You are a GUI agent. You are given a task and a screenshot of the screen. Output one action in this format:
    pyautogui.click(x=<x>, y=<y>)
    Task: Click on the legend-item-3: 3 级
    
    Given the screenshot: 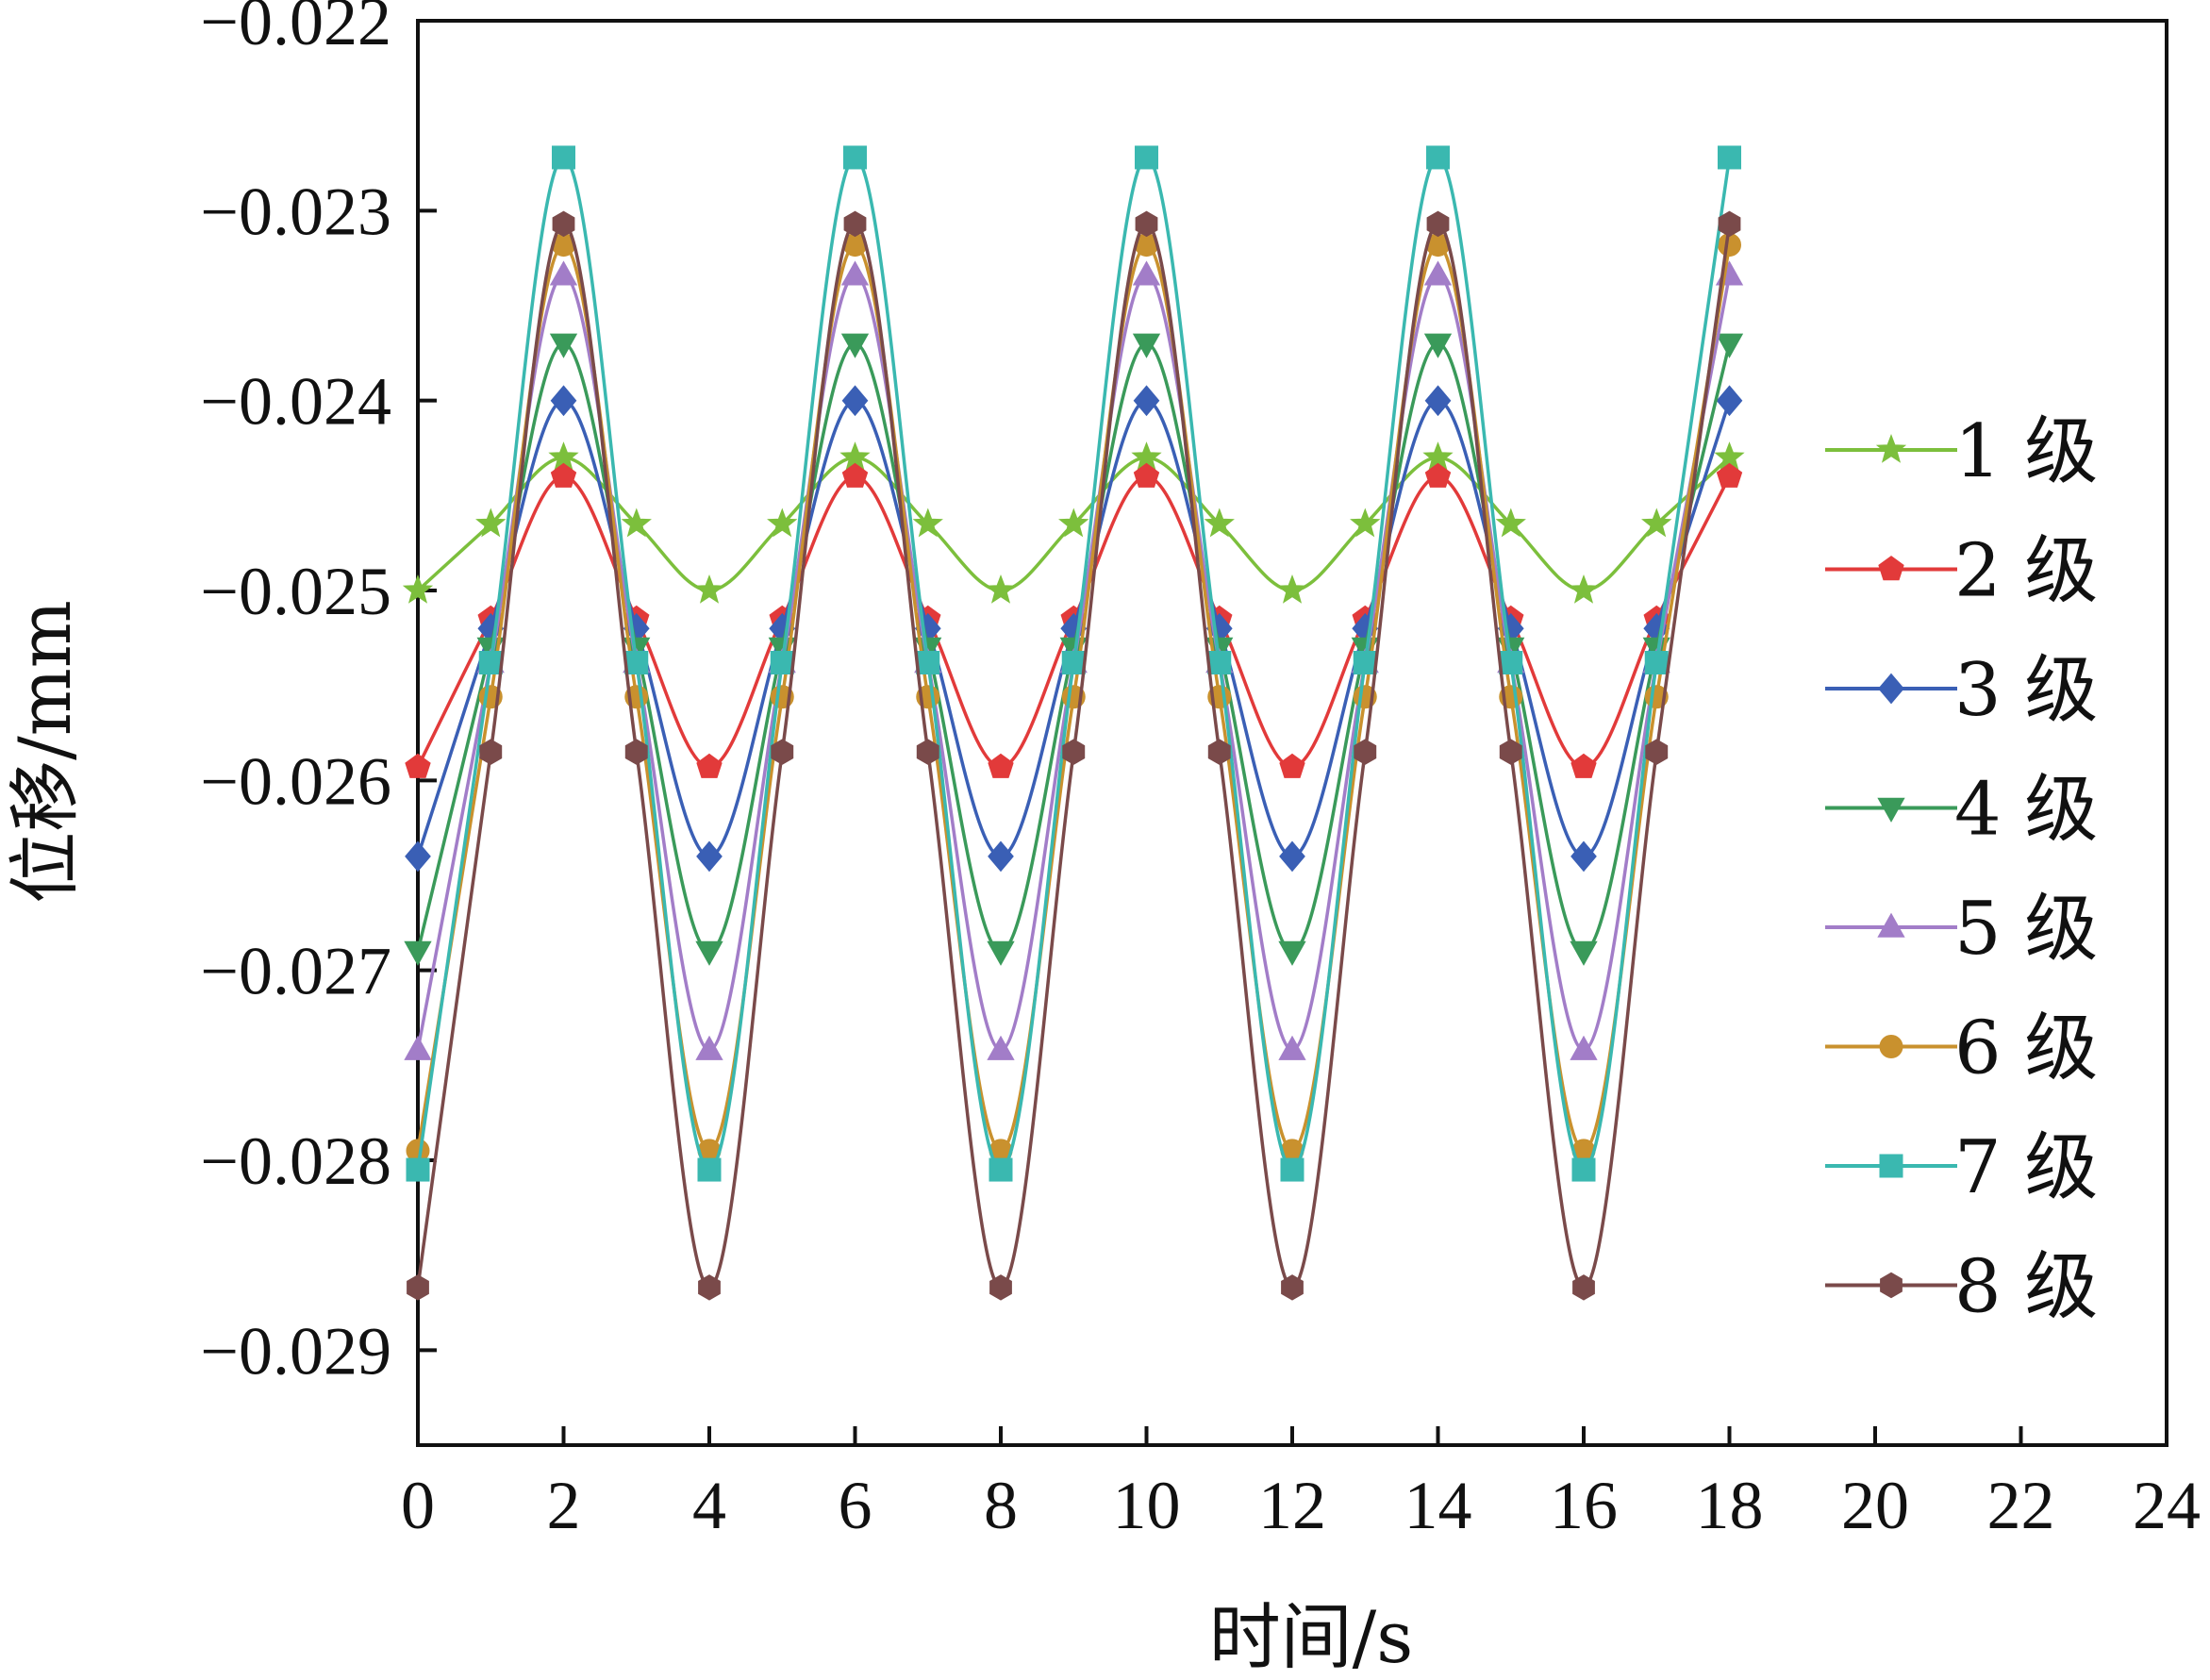 What is the action you would take?
    pyautogui.click(x=1961, y=690)
    